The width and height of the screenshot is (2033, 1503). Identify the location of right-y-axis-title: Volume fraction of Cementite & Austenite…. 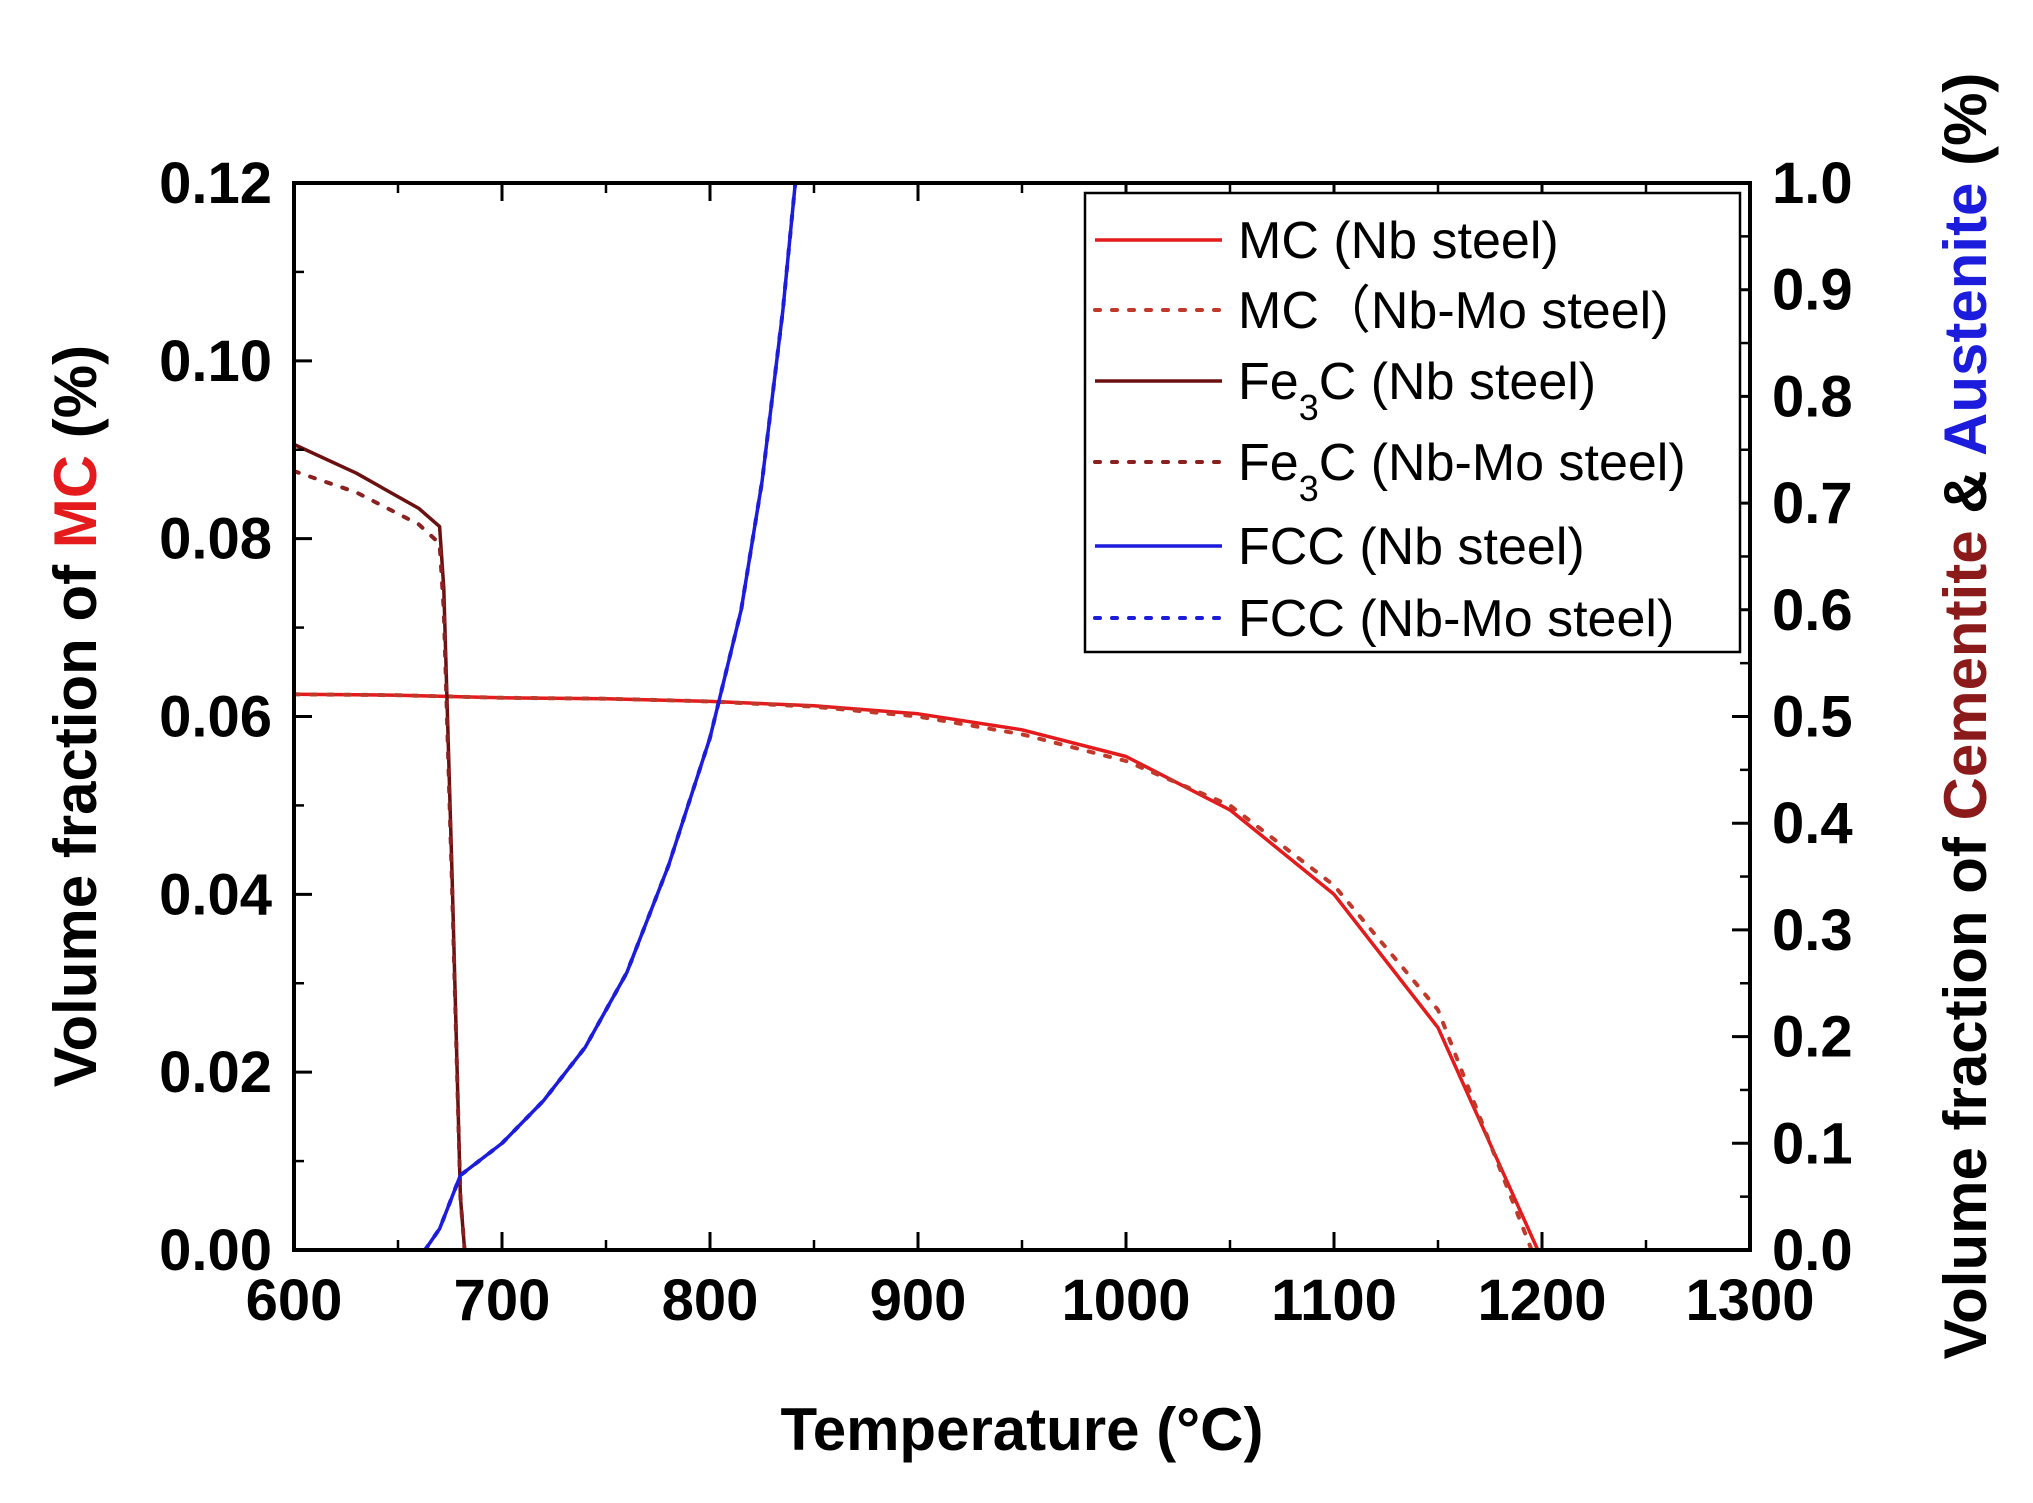
(1965, 716).